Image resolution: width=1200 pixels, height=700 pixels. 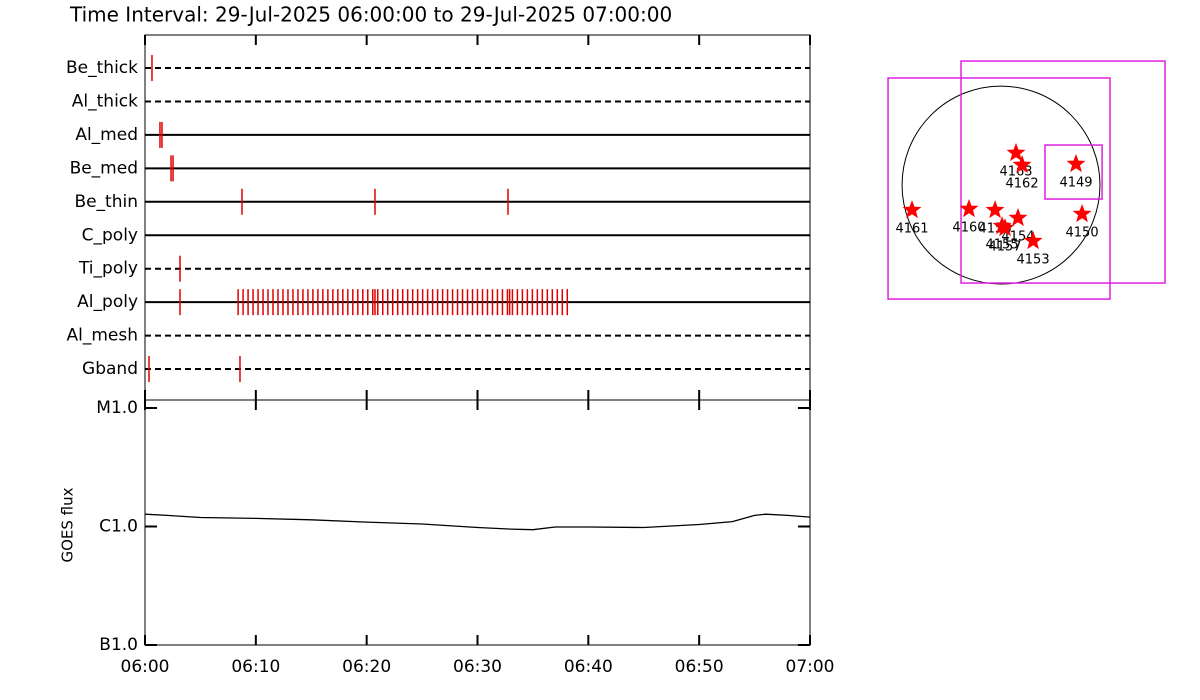 What do you see at coordinates (118, 527) in the screenshot?
I see `y-tick-label: C1.0` at bounding box center [118, 527].